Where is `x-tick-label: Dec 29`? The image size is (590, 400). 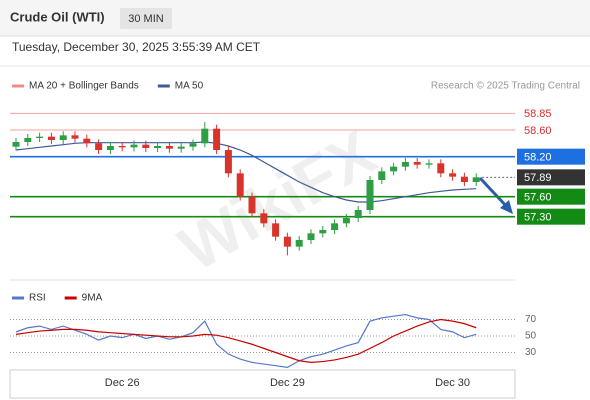 x-tick-label: Dec 29 is located at coordinates (287, 383).